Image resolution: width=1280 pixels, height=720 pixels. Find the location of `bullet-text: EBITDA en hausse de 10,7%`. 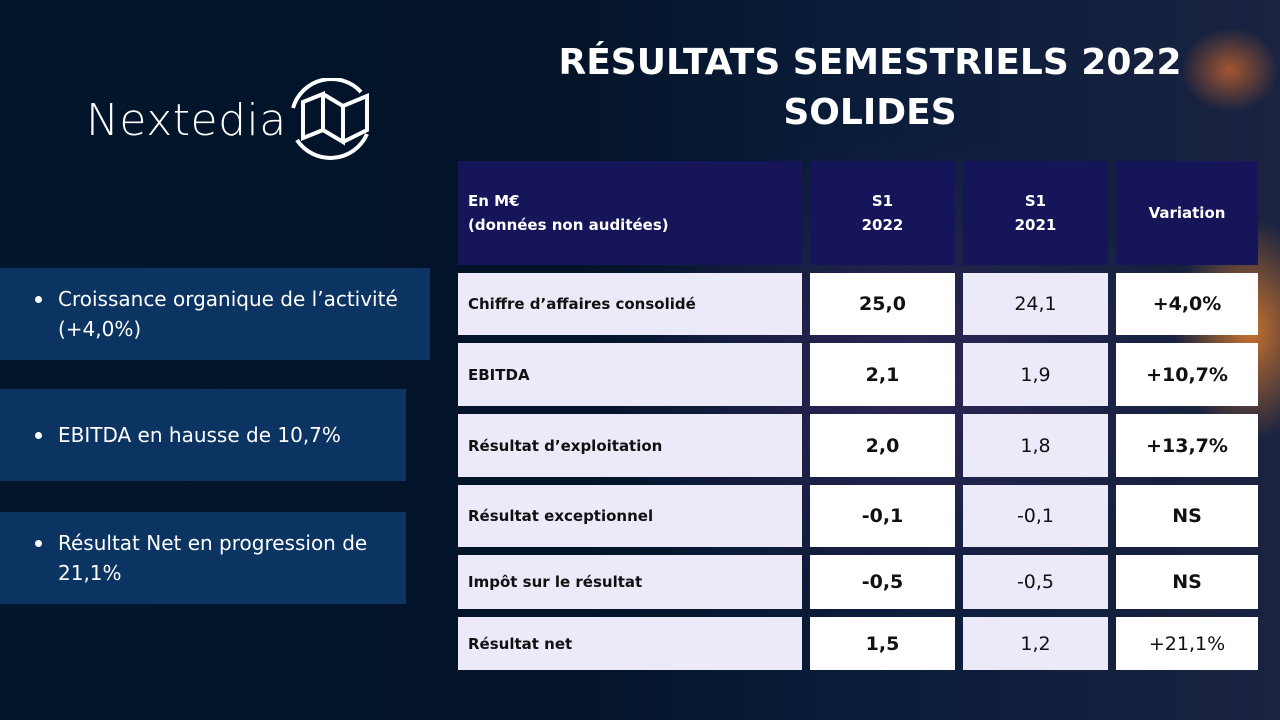

bullet-text: EBITDA en hausse de 10,7% is located at coordinates (199, 435).